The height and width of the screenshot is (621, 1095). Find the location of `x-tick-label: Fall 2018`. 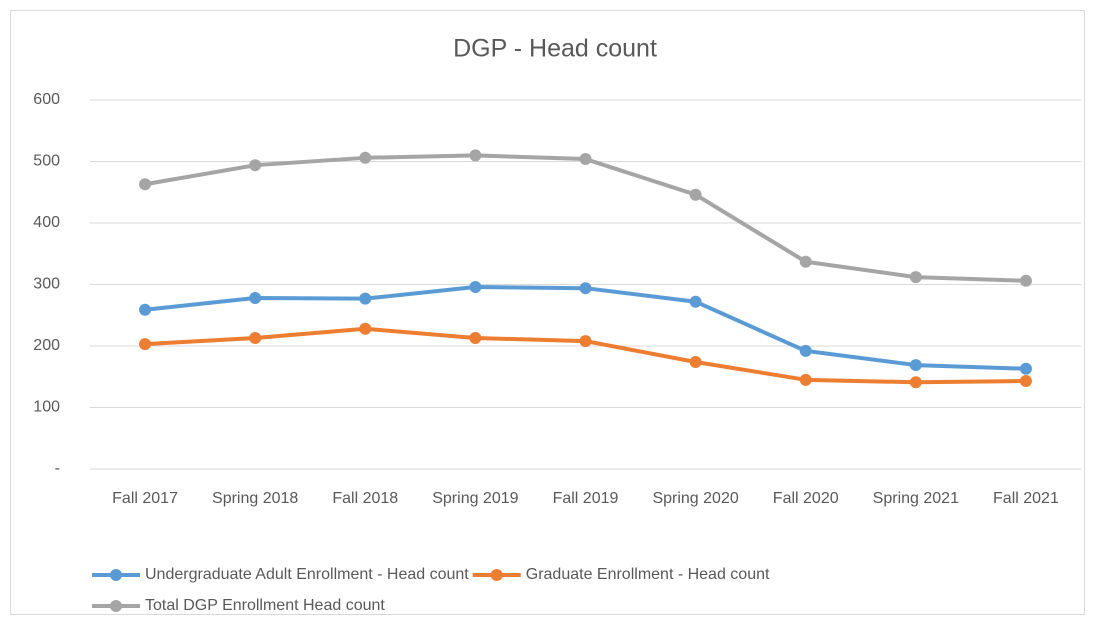

x-tick-label: Fall 2018 is located at coordinates (365, 498).